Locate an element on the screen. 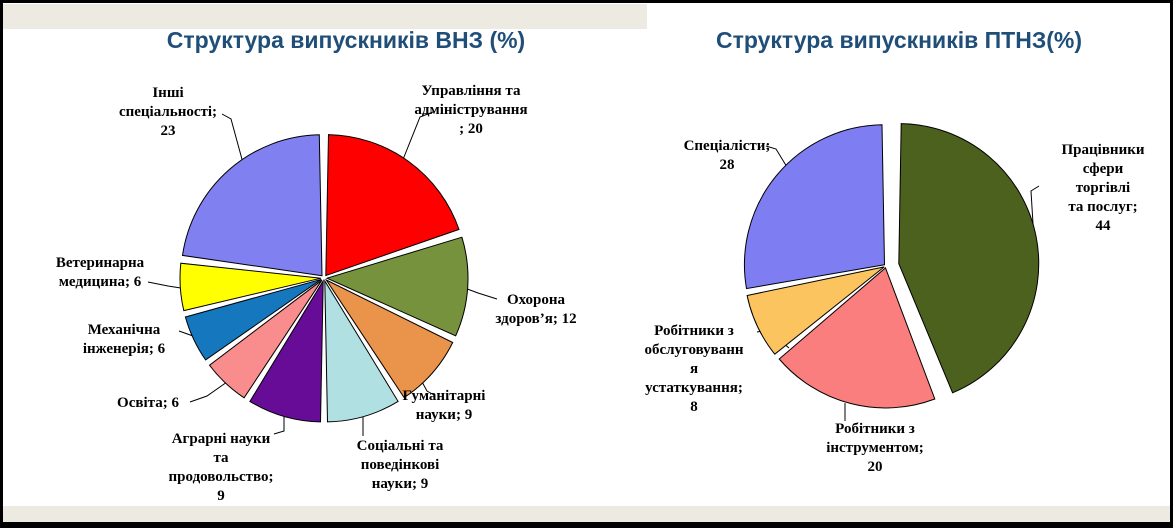  pie-slice-inshi-spetsialnosti is located at coordinates (252, 205).